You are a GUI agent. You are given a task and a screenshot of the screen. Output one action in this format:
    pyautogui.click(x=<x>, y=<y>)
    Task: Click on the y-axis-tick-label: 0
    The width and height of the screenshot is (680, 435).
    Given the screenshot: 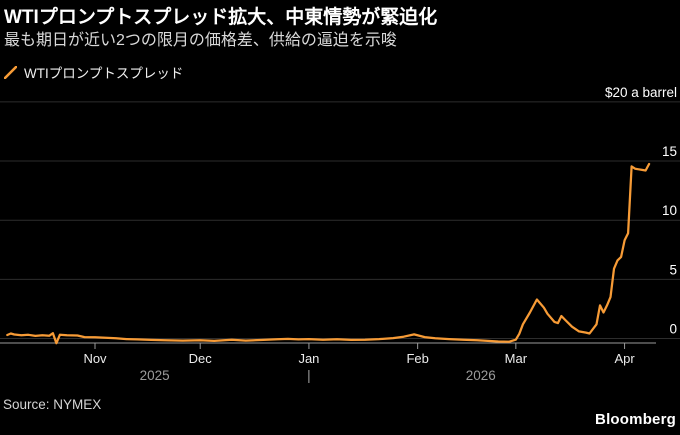 What is the action you would take?
    pyautogui.click(x=673, y=329)
    